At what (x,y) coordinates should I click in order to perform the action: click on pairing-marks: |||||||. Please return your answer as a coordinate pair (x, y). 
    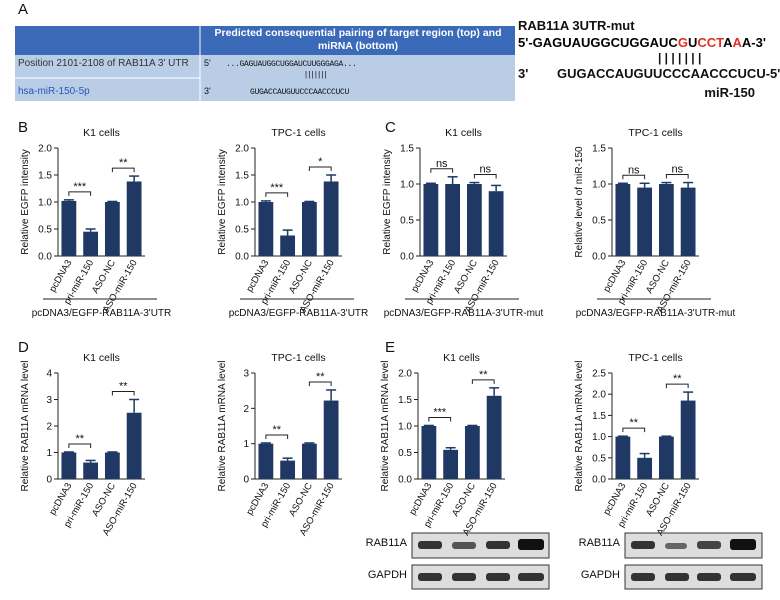
    Looking at the image, I should click on (681, 58).